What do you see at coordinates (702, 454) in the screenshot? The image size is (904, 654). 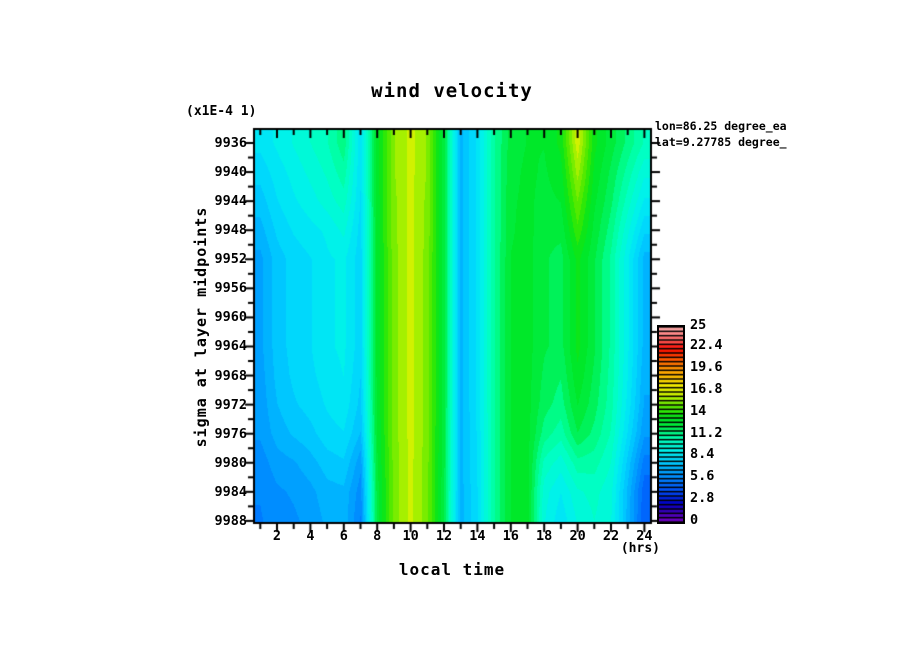 I see `colorbar-tick-label: 8.4` at bounding box center [702, 454].